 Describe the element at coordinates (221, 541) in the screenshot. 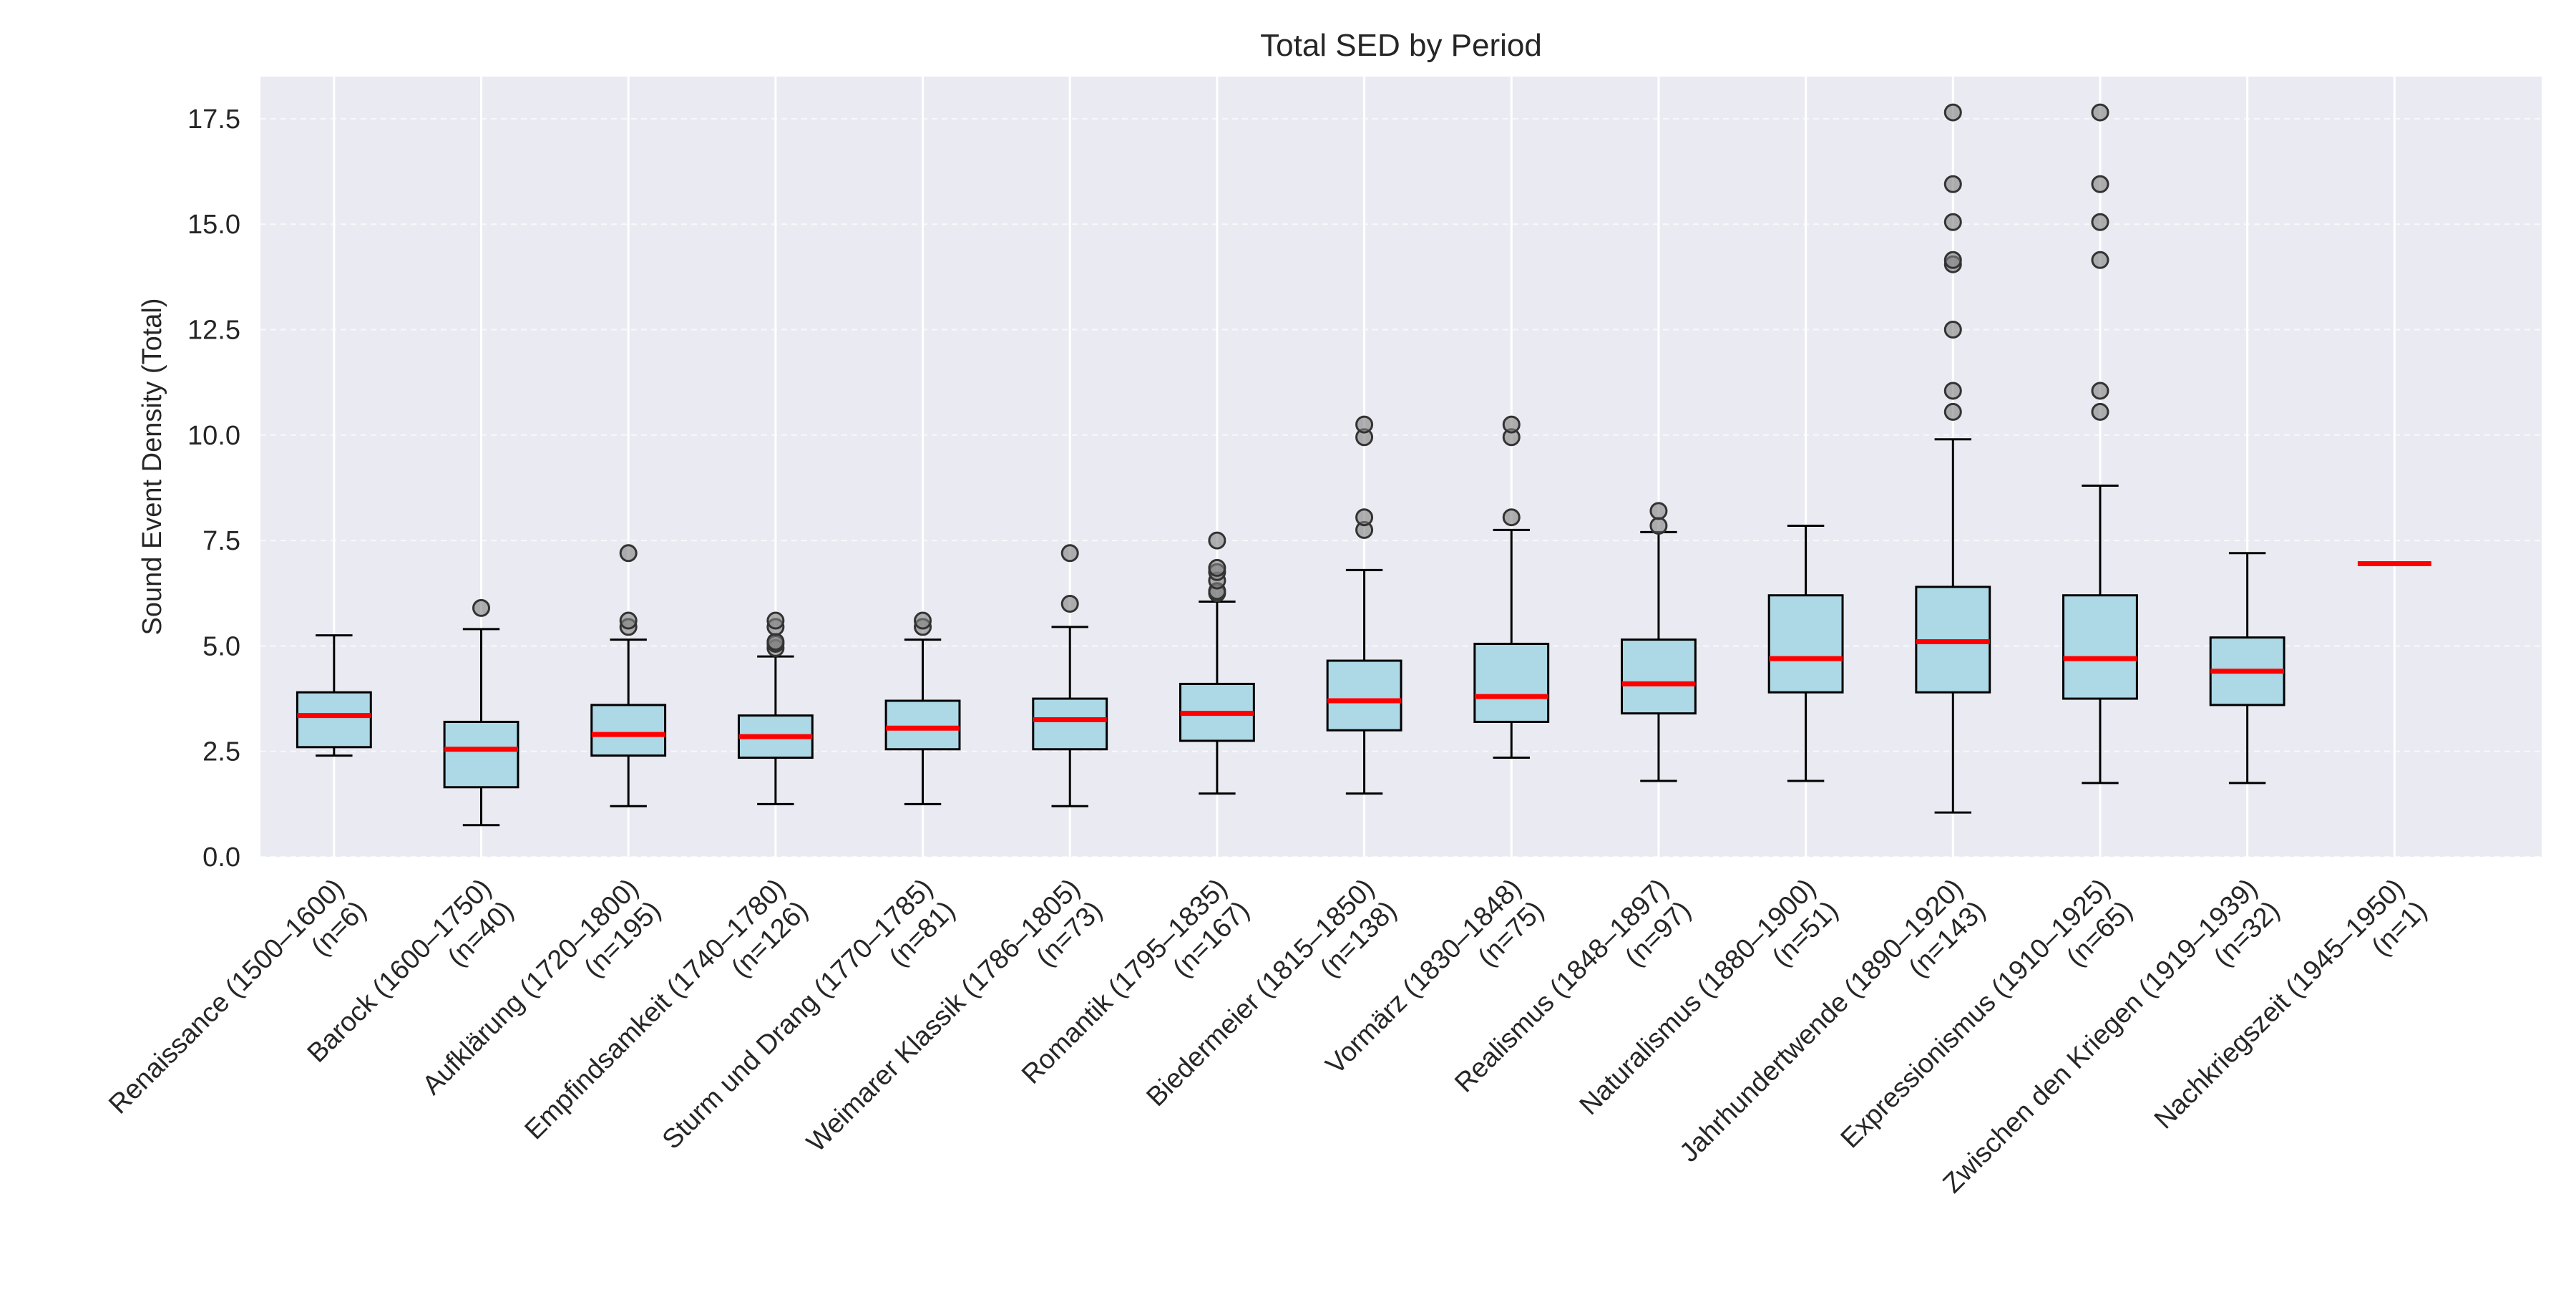

I see `y-tick-label: 7.5` at that location.